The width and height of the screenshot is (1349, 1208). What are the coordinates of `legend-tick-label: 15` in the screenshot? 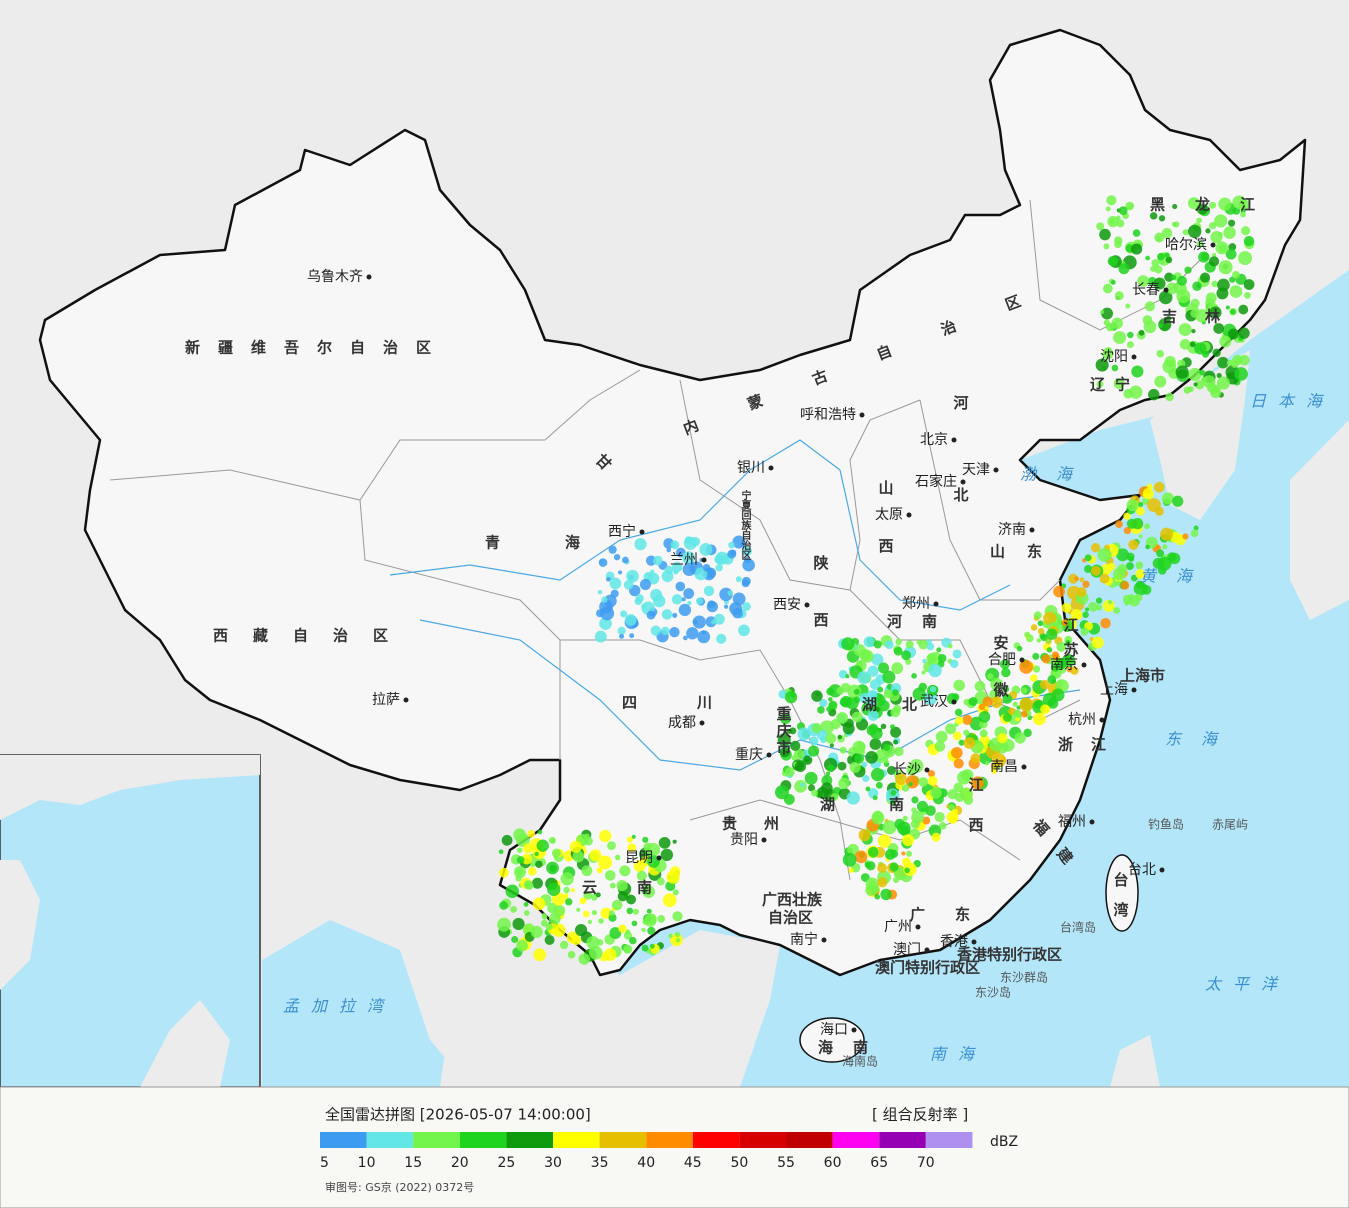 It's located at (413, 1163).